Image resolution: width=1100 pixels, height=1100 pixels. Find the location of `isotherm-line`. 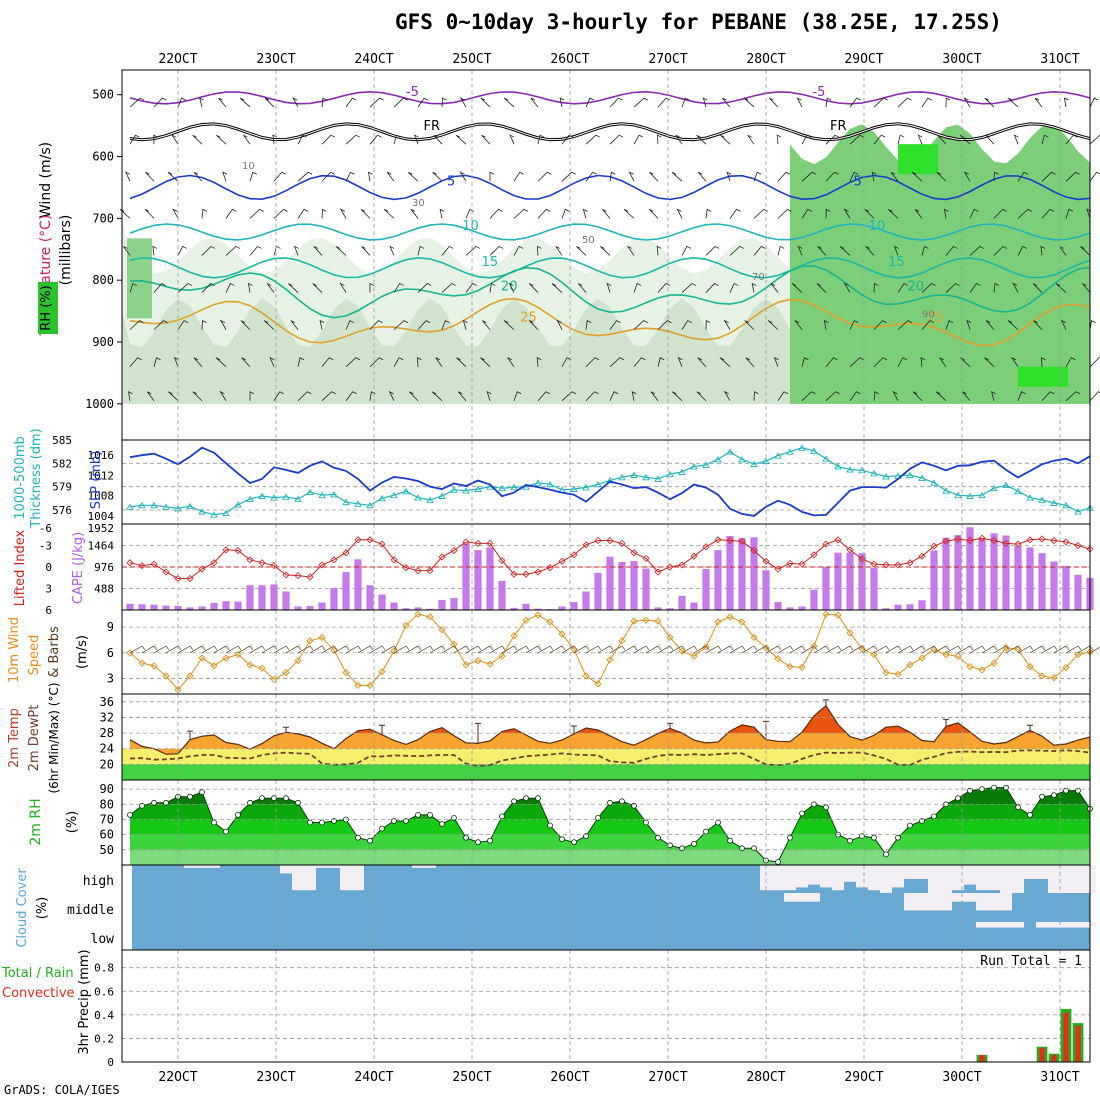

isotherm-line is located at coordinates (610, 232).